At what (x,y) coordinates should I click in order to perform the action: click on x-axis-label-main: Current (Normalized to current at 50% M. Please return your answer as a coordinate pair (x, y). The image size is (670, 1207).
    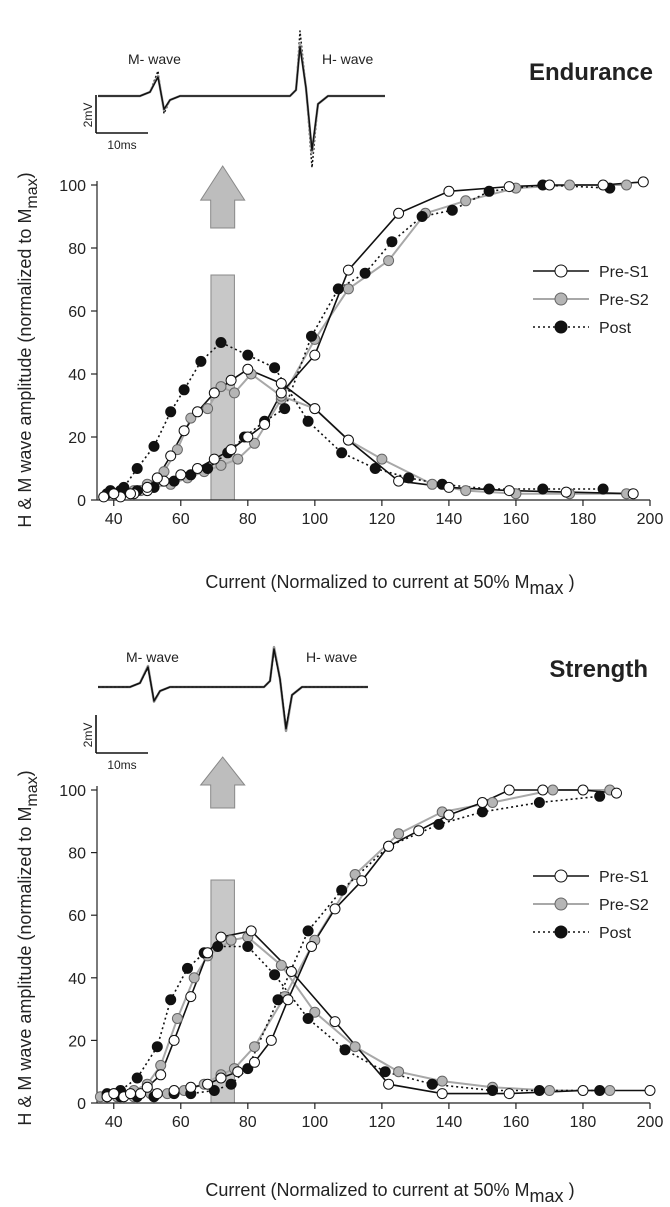
    Looking at the image, I should click on (367, 1190).